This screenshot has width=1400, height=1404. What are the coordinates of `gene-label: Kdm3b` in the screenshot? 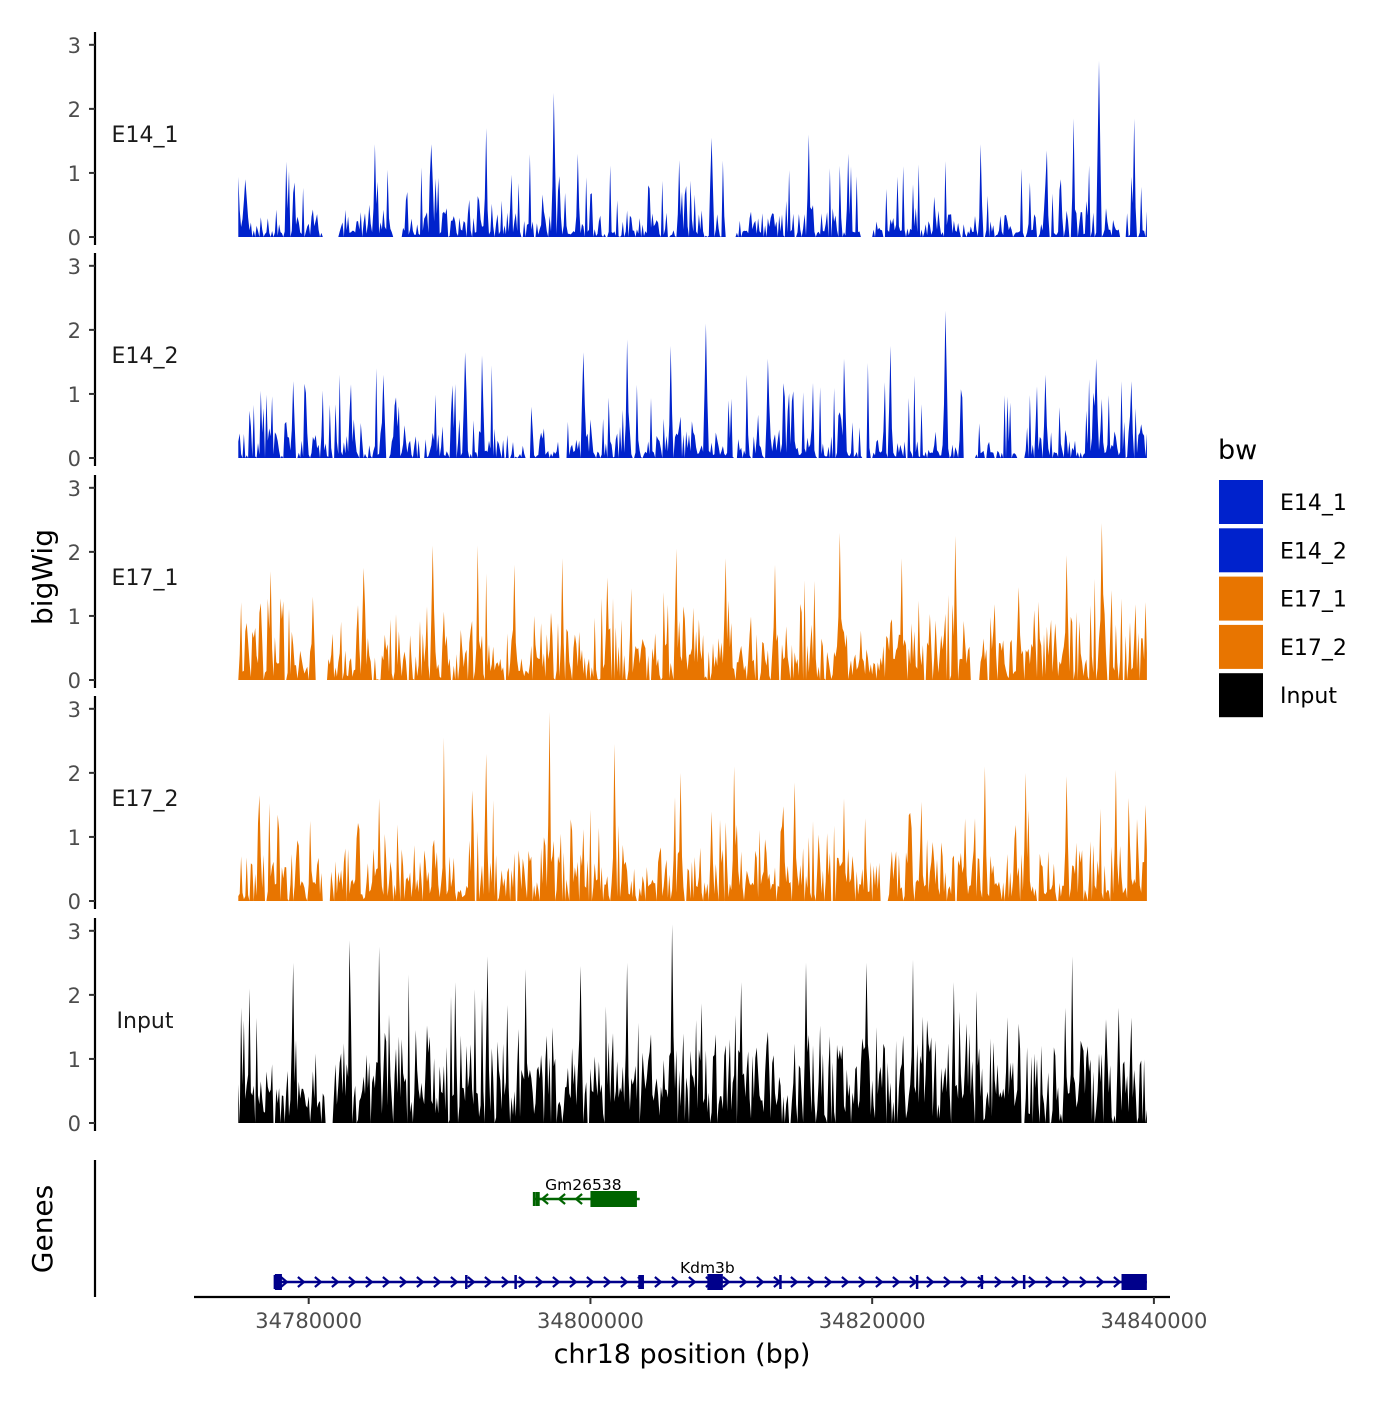 It's located at (707, 1268).